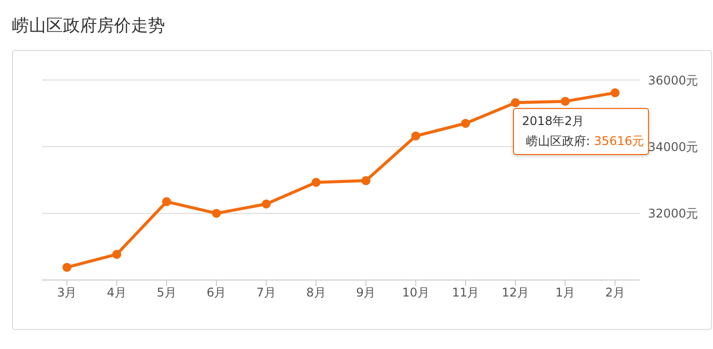 The height and width of the screenshot is (349, 713). What do you see at coordinates (516, 293) in the screenshot?
I see `x-tick-label: 12月` at bounding box center [516, 293].